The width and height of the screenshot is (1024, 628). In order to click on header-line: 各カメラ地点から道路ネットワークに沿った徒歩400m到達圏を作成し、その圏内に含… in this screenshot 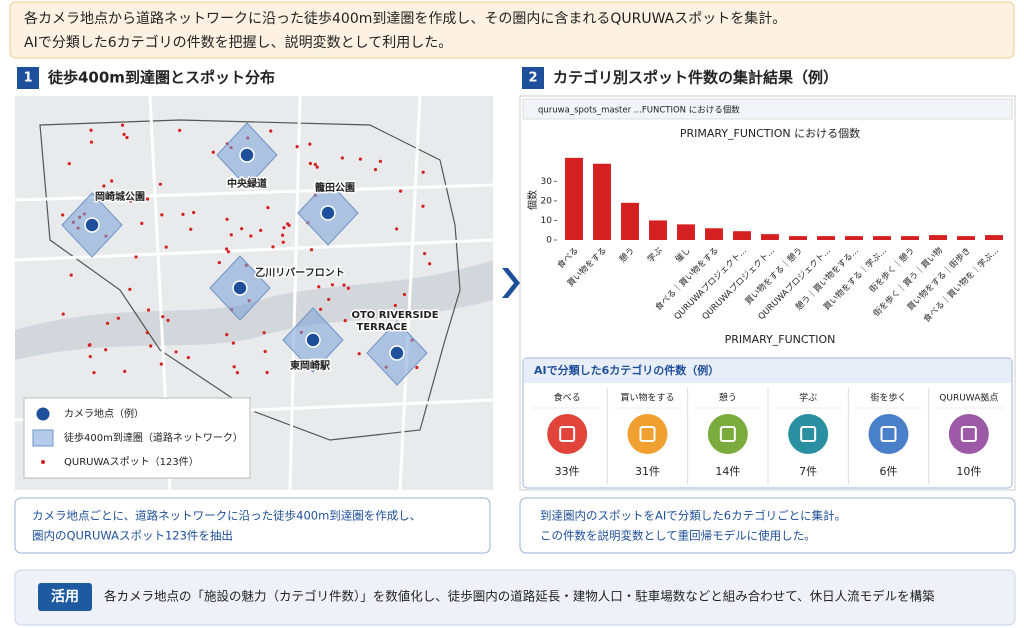, I will do `click(405, 18)`.